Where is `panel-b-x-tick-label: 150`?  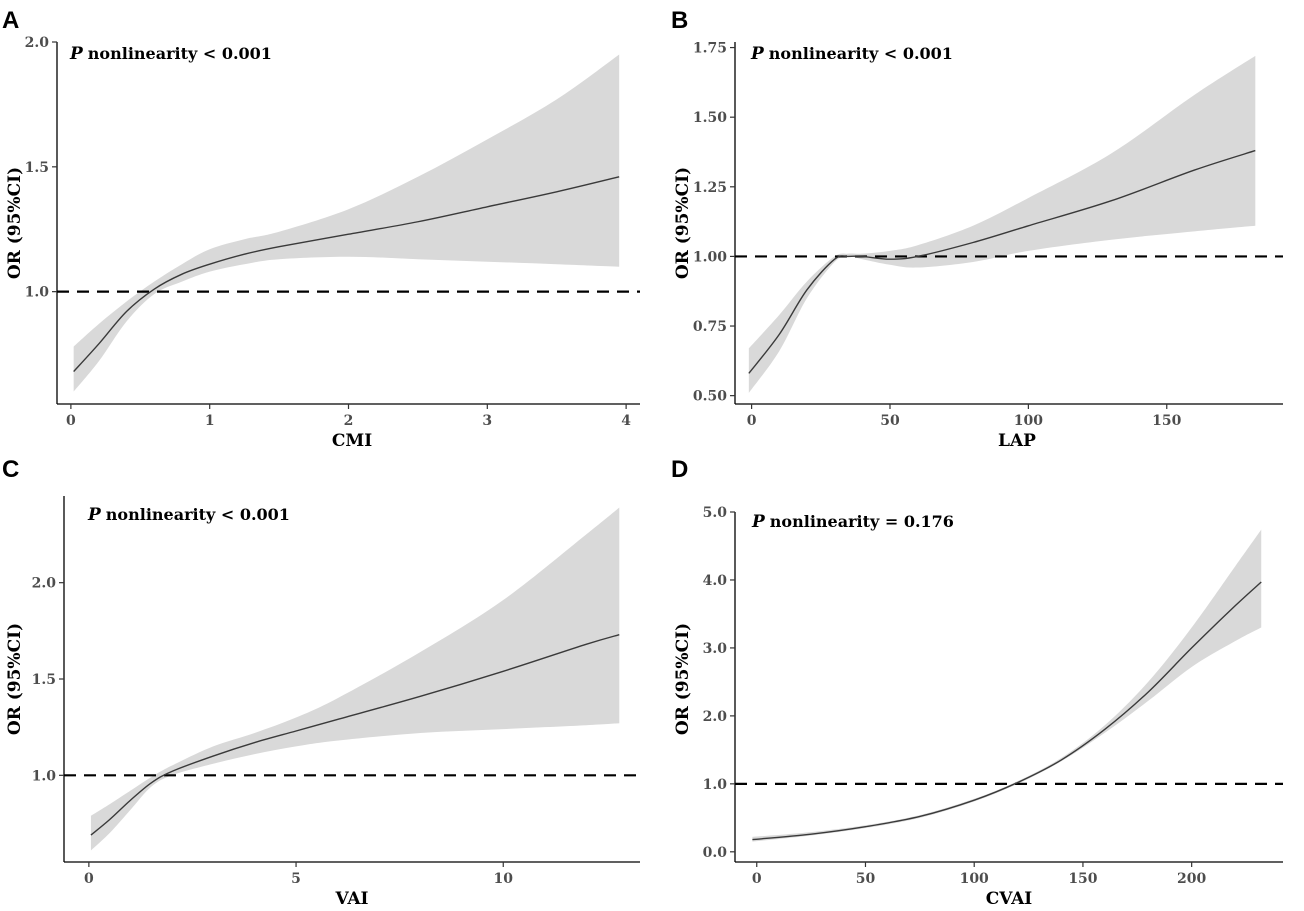 panel-b-x-tick-label: 150 is located at coordinates (1166, 421).